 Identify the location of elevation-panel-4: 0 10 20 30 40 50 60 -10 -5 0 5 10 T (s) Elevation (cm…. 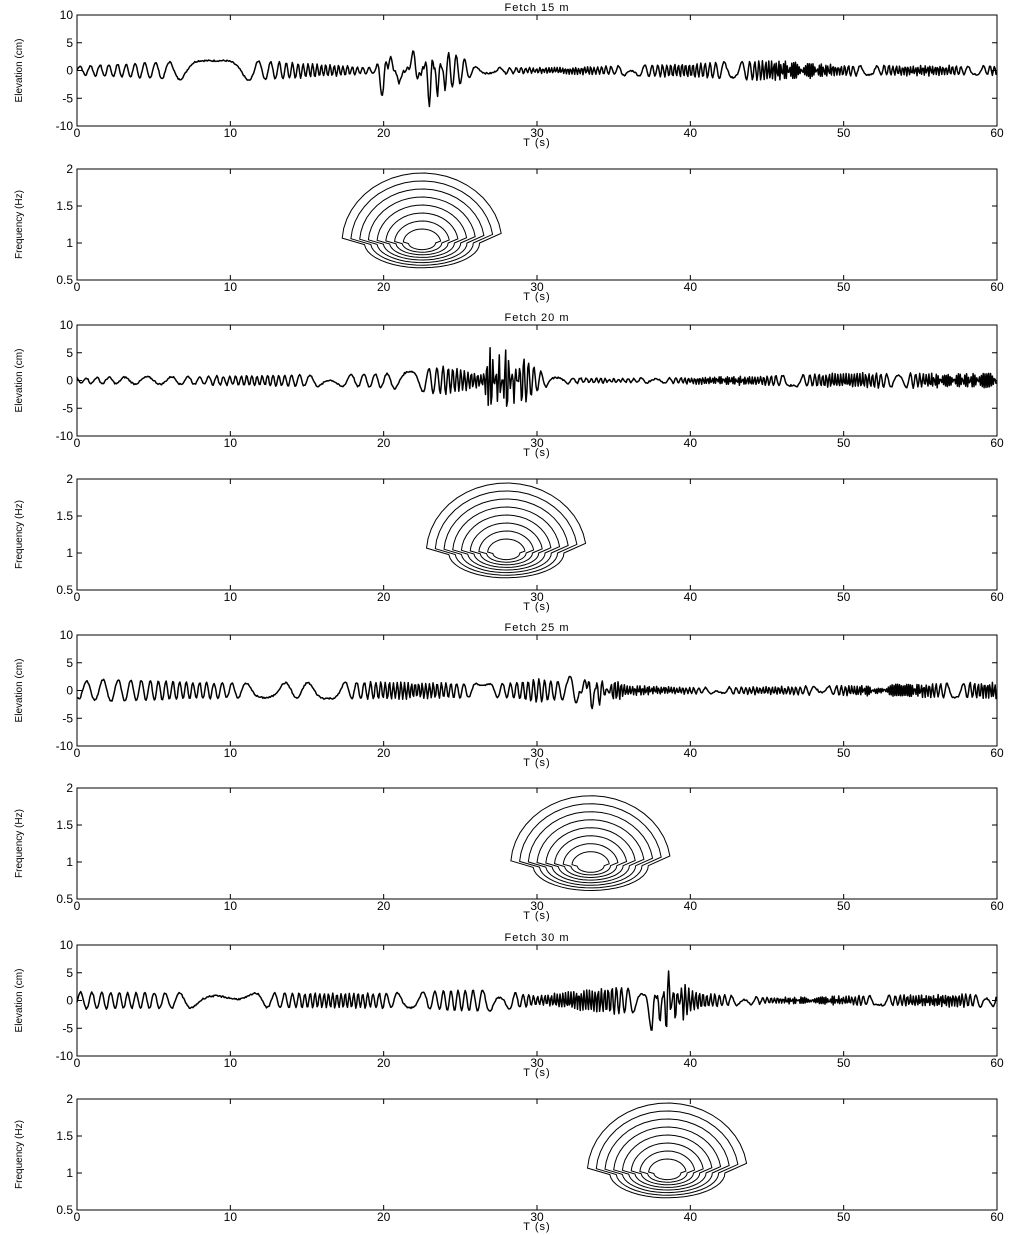
(509, 695).